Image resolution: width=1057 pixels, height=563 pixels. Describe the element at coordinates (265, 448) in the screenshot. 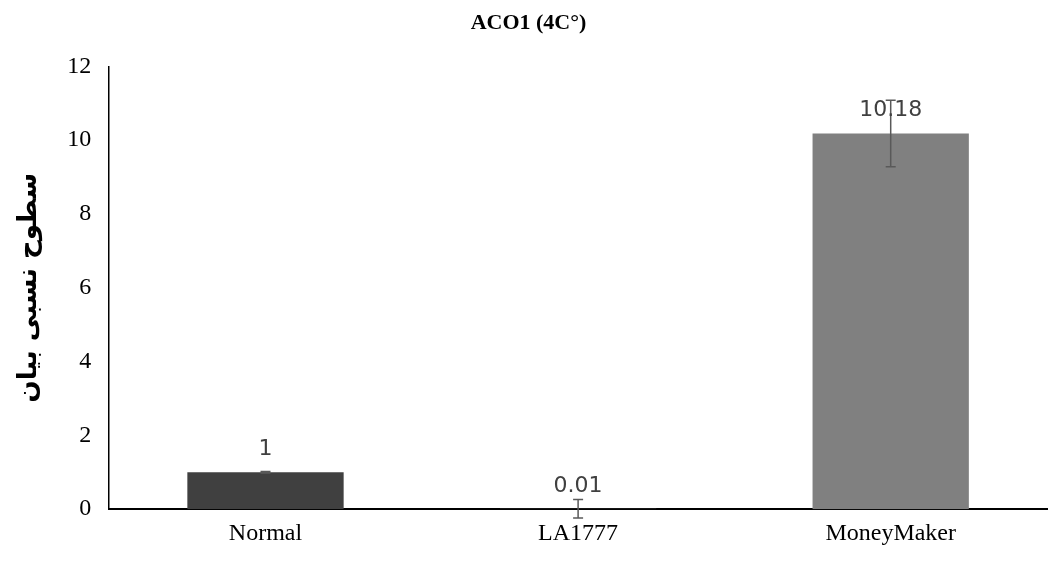

I see `data-label: 1` at that location.